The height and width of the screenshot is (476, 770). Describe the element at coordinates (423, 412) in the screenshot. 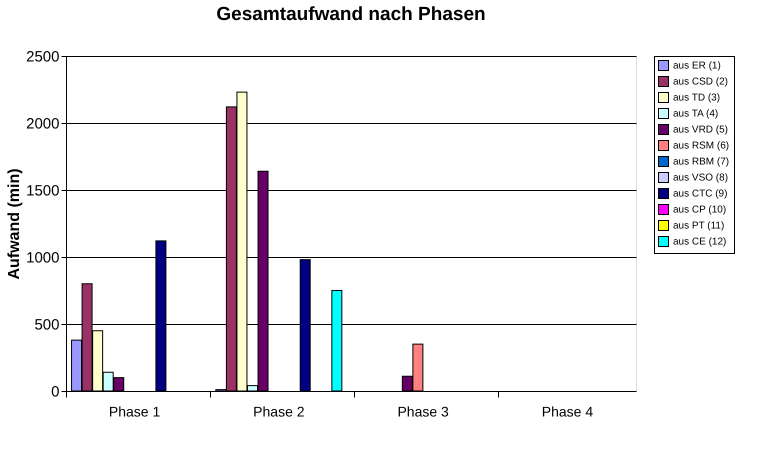

I see `x-tick-label: Phase 3` at that location.